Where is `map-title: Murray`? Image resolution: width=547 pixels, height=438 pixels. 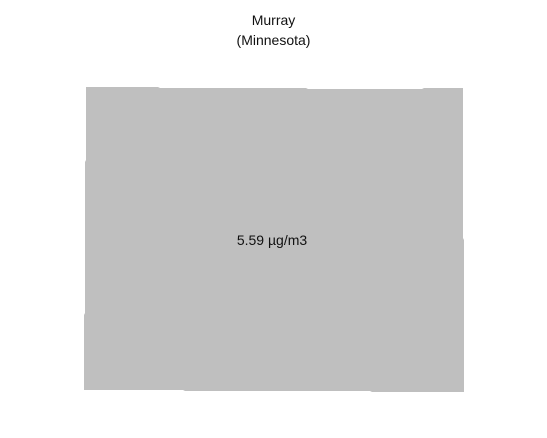
map-title: Murray is located at coordinates (273, 20).